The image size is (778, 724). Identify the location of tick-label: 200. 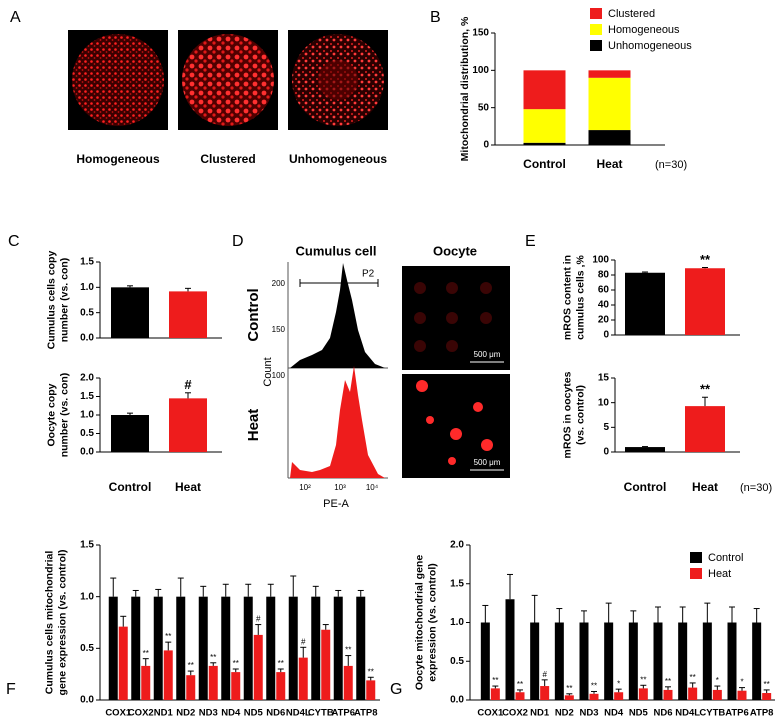
(279, 283).